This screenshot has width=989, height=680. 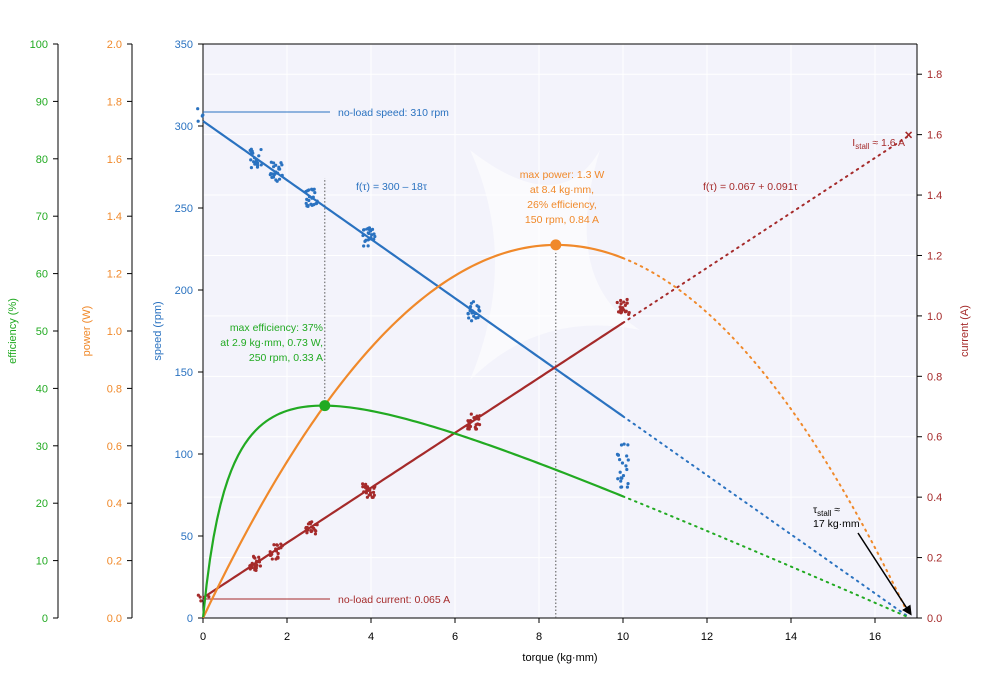 I want to click on x-tick-label: 4, so click(x=371, y=637).